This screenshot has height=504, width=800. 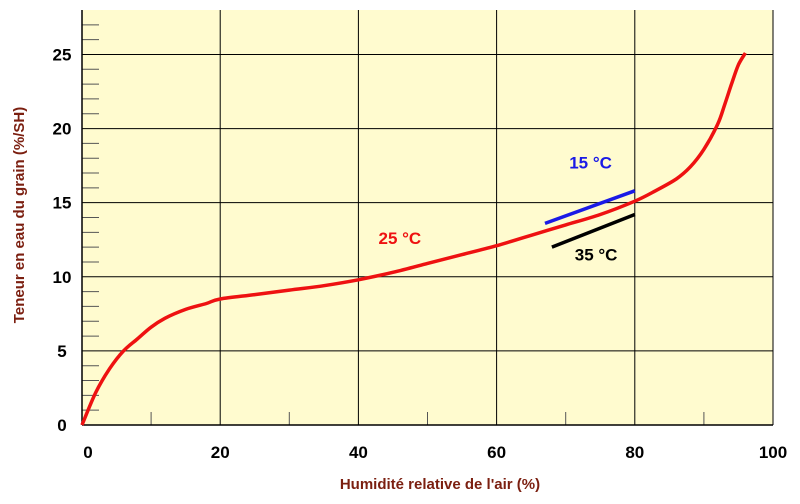 I want to click on series-label: 15 °C, so click(x=590, y=163).